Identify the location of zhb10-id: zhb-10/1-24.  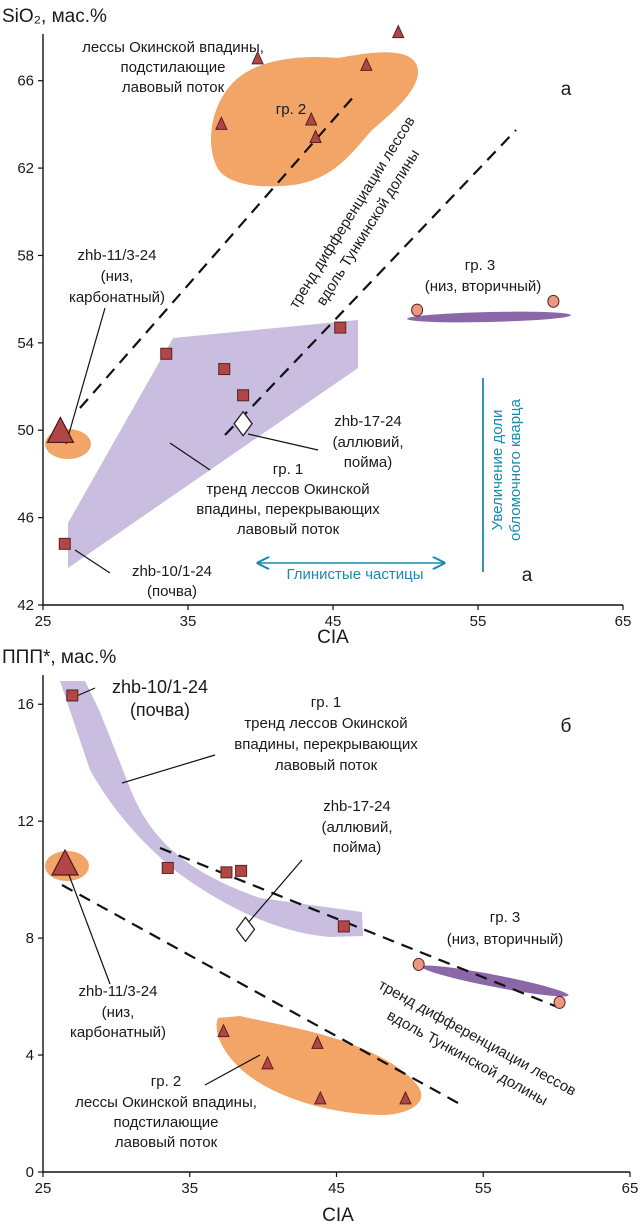
(172, 571).